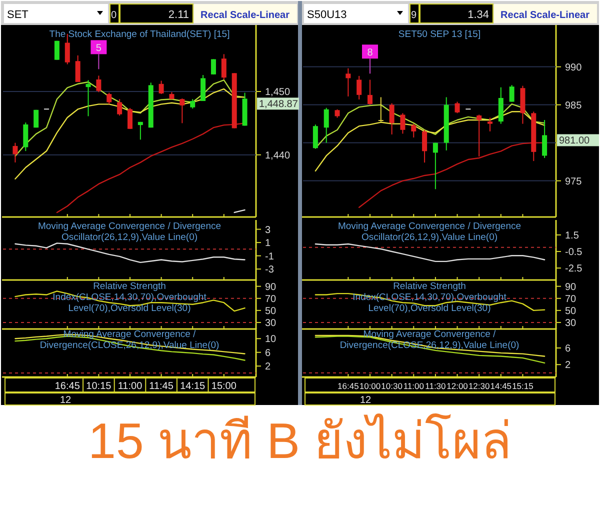 The width and height of the screenshot is (600, 505). Describe the element at coordinates (268, 230) in the screenshot. I see `y-tick-label: 3` at that location.